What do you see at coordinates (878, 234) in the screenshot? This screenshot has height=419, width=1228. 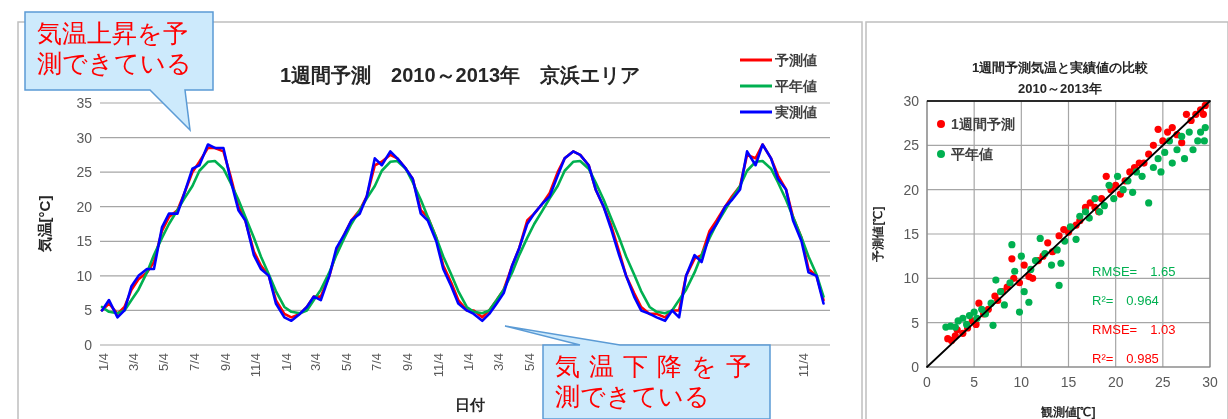 I see `y-axis-title: 予測値[℃]` at bounding box center [878, 234].